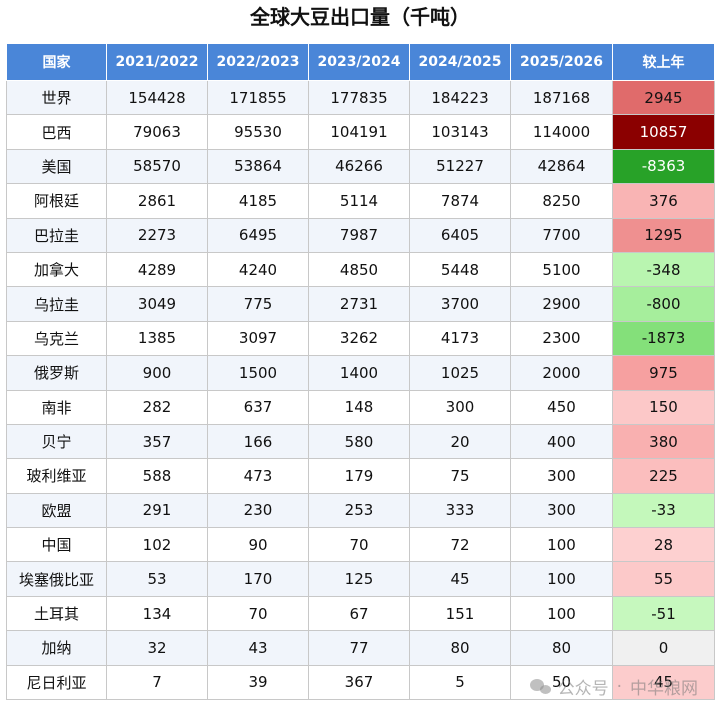  I want to click on column-header: 2025/2026, so click(561, 62).